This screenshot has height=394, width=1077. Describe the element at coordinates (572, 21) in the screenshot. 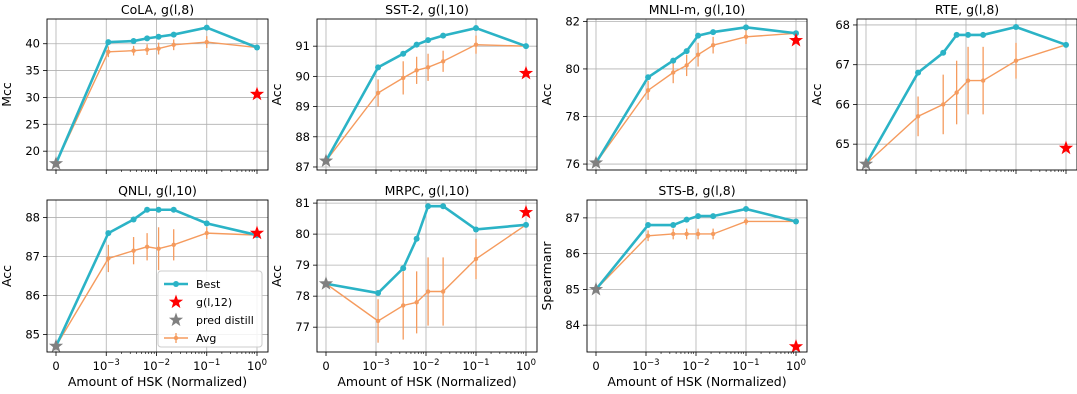

I see `y-tick-label: 82` at that location.